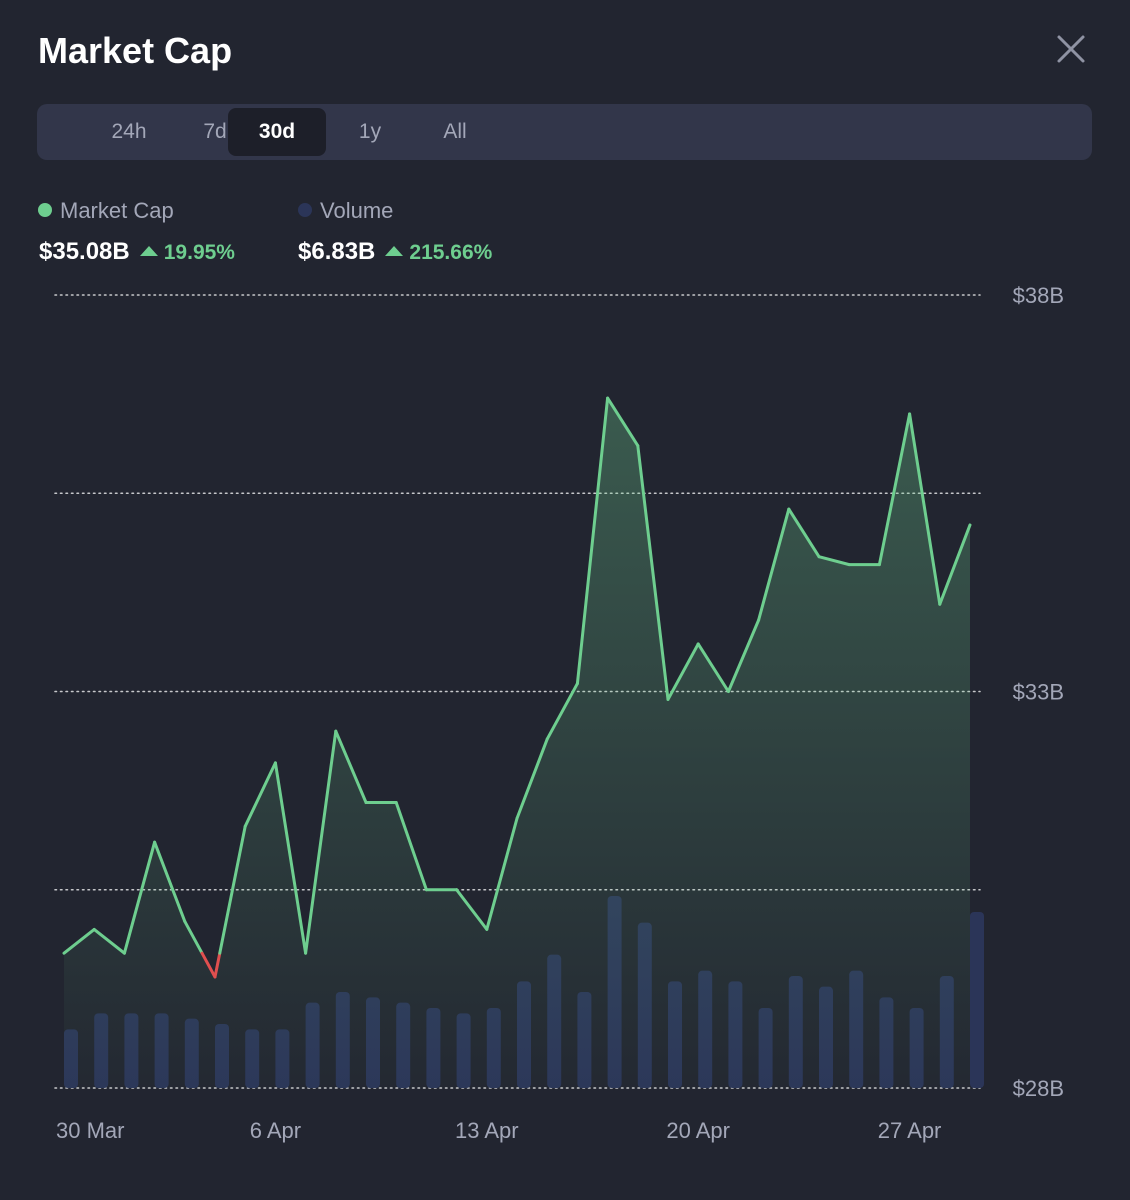  What do you see at coordinates (305, 210) in the screenshot?
I see `volume-dot-icon` at bounding box center [305, 210].